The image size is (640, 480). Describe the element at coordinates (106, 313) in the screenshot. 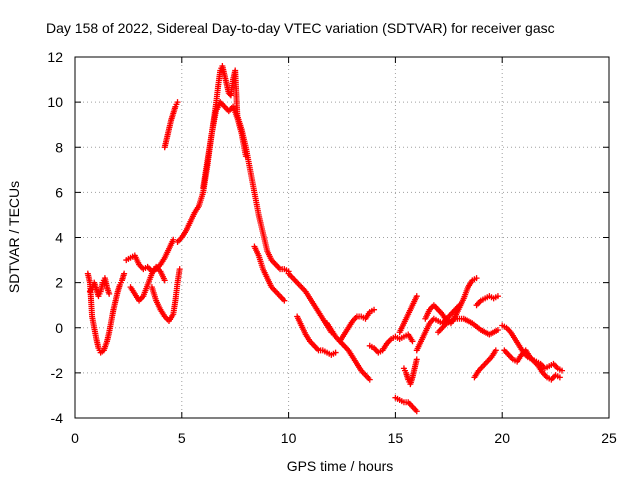

I see `series-left-loop` at that location.